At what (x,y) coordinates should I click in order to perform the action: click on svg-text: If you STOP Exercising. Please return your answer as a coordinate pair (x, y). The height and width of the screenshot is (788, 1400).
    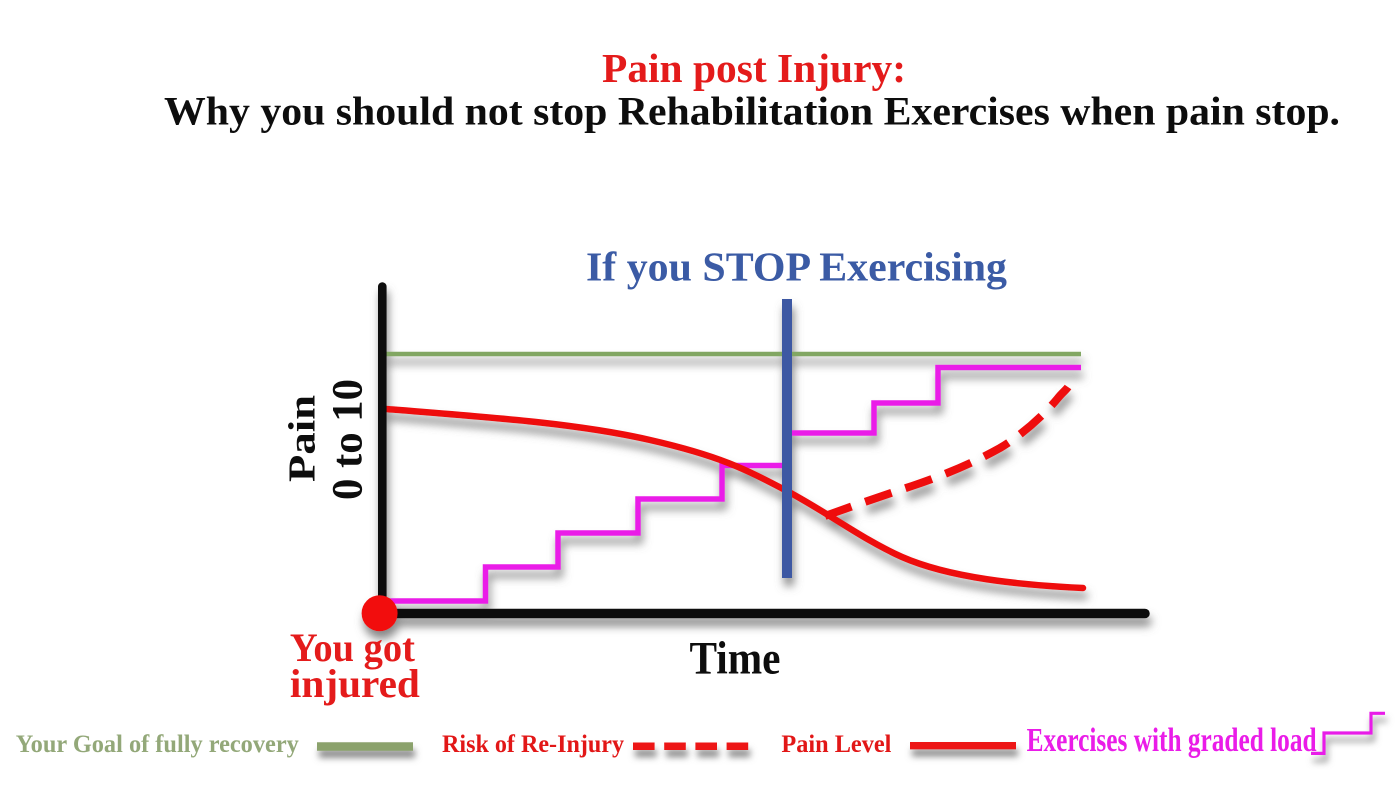
    Looking at the image, I should click on (796, 266).